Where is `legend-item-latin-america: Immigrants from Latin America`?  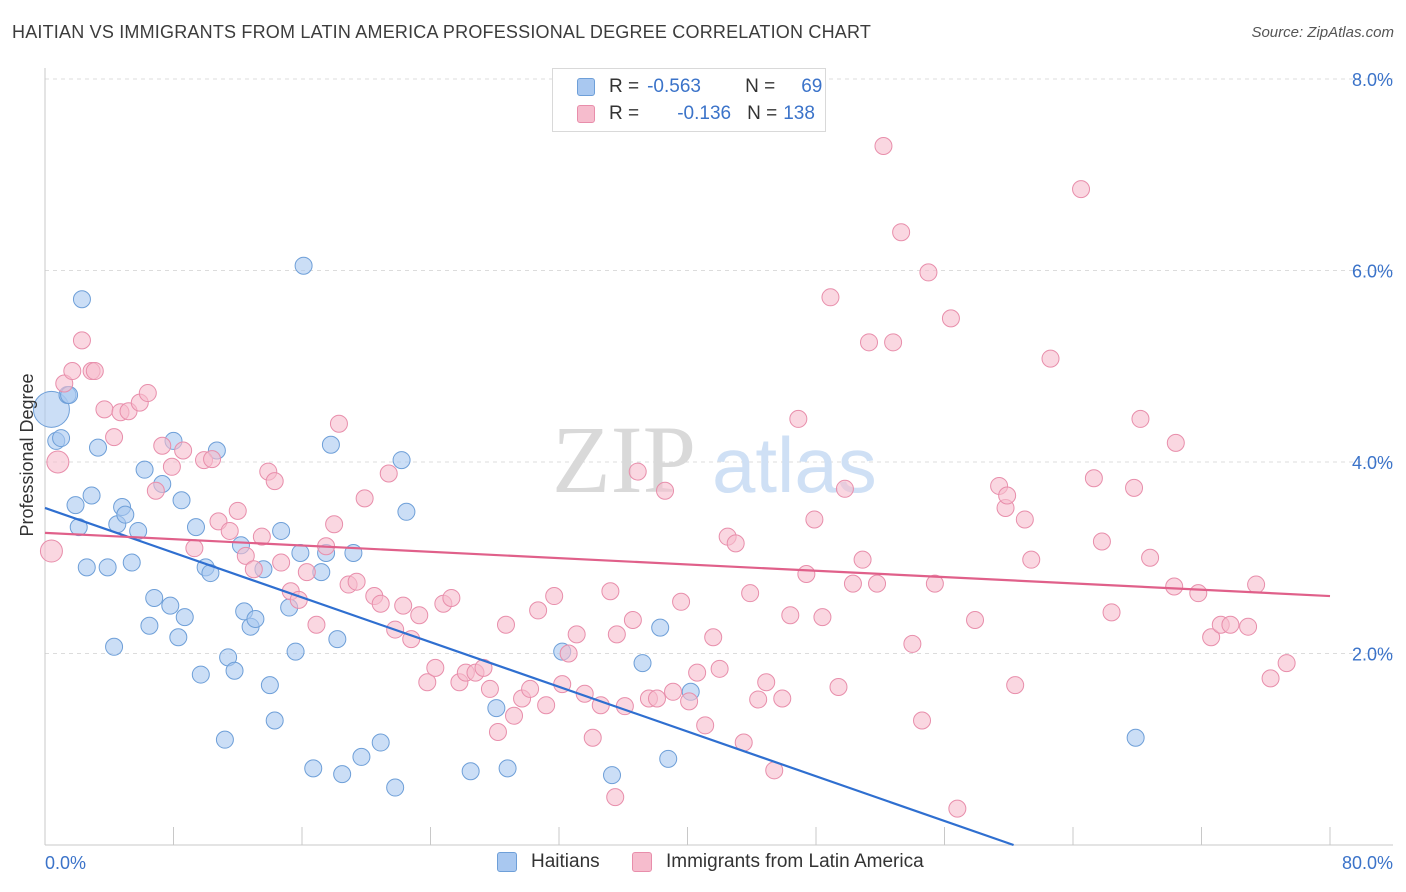 legend-item-latin-america: Immigrants from Latin America is located at coordinates (778, 862).